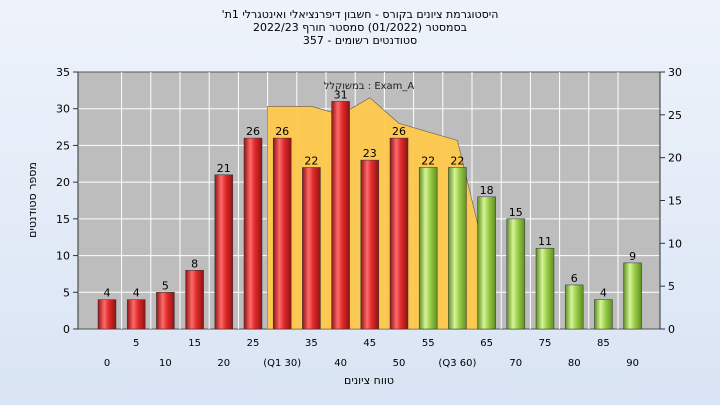  Describe the element at coordinates (340, 363) in the screenshot. I see `x-tick-label: 40` at that location.